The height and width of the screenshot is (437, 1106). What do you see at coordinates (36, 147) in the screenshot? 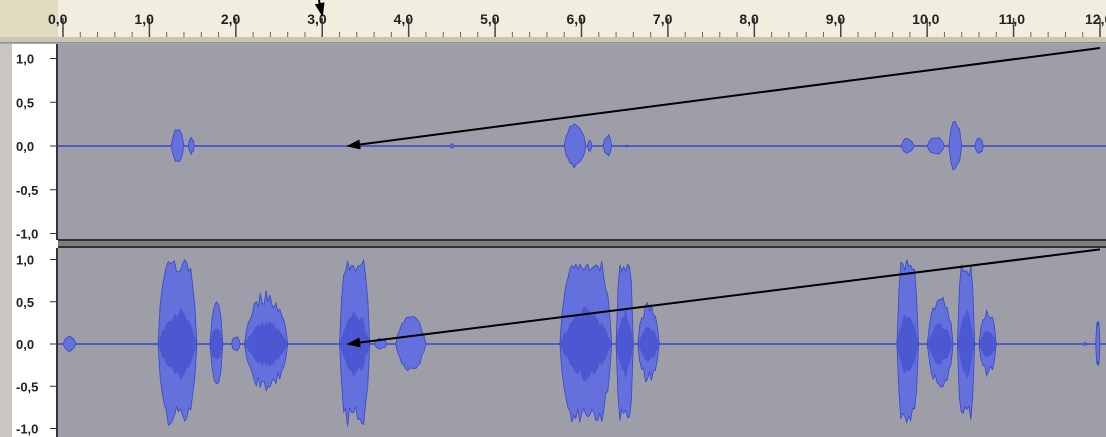
I see `track-1-amplitude-labels: 1,0 0,5 0,0 -0,5 -1,0` at bounding box center [36, 147].